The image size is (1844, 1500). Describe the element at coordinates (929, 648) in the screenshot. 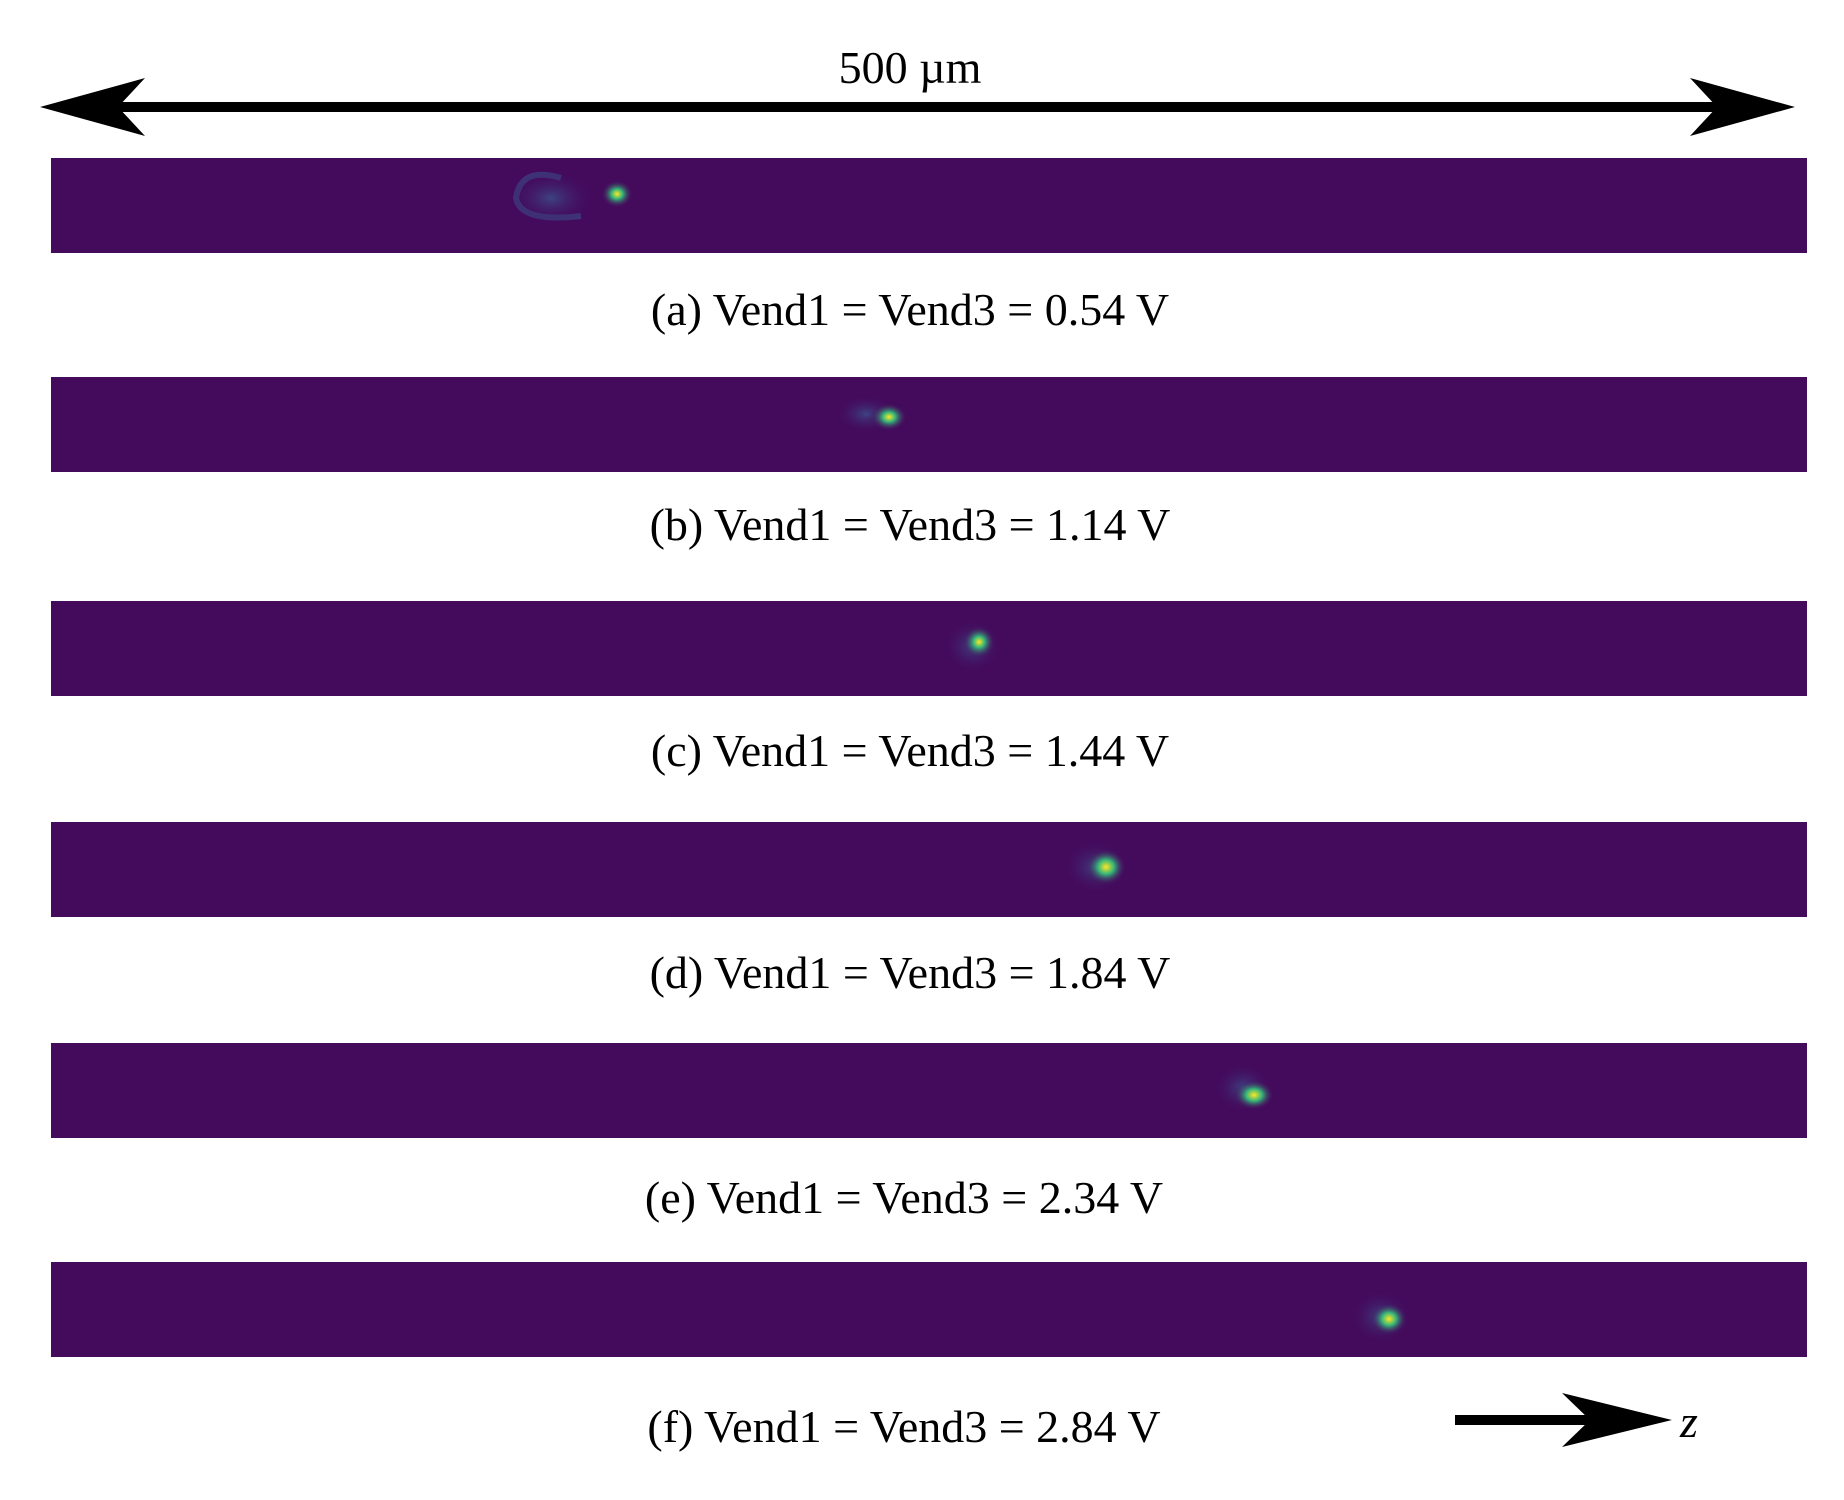

I see `image-panel-c` at that location.